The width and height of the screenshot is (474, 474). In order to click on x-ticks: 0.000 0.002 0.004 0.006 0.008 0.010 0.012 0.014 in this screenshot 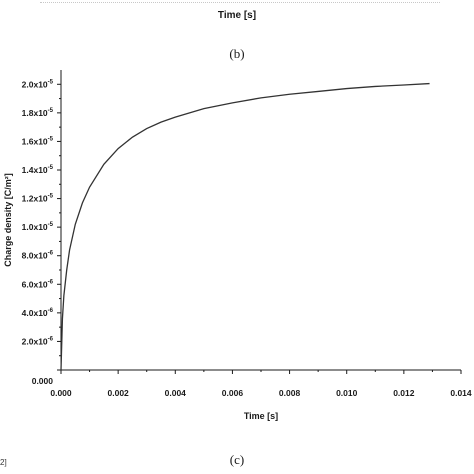, I will do `click(261, 384)`.